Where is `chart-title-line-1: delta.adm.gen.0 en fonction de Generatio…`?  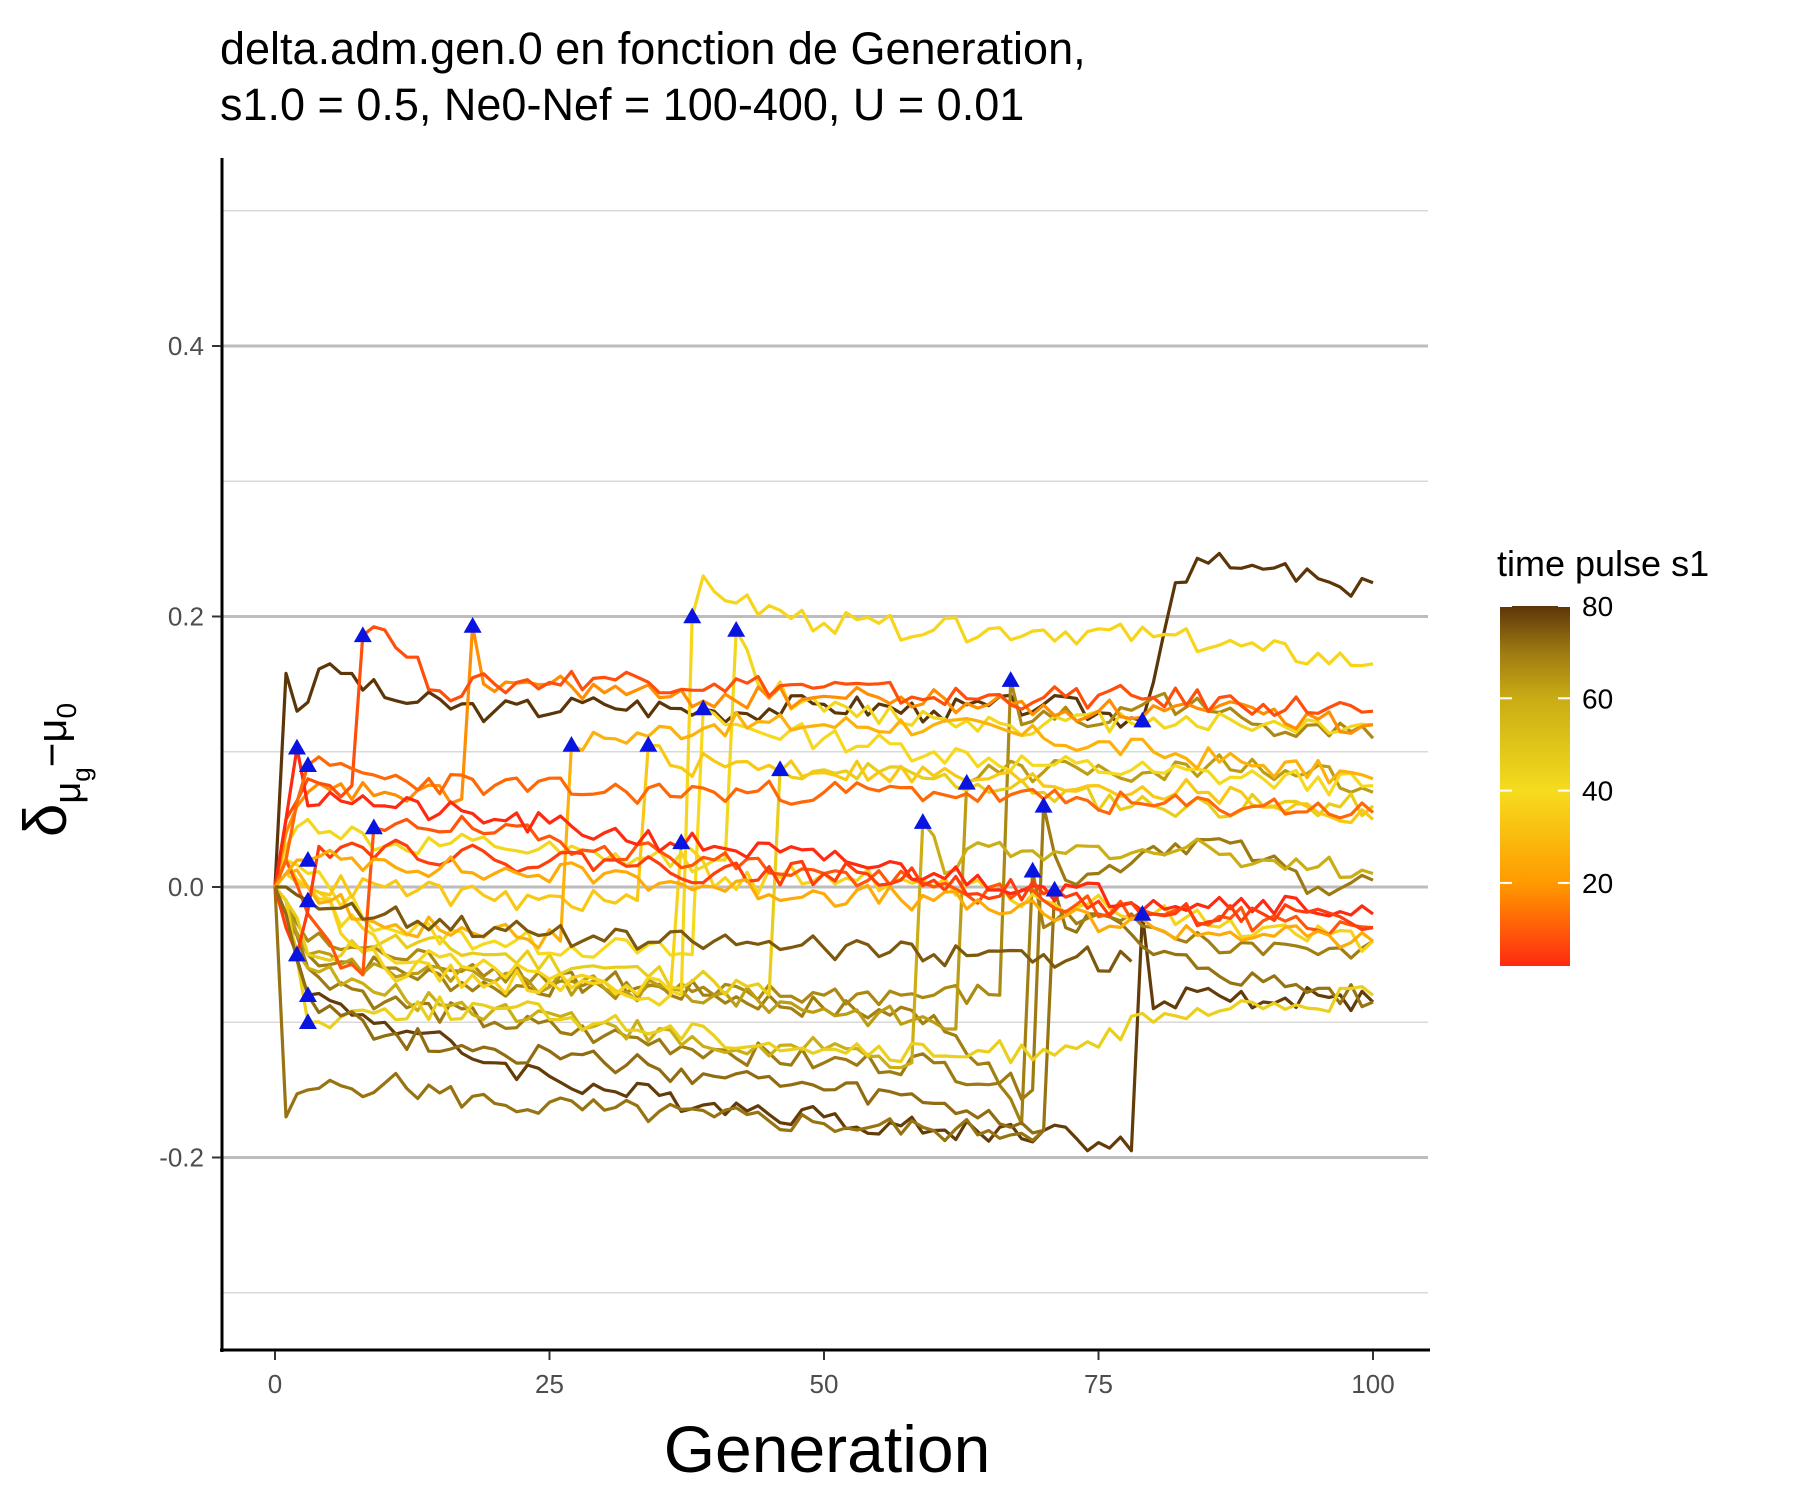 chart-title-line-1: delta.adm.gen.0 en fonction de Generatio… is located at coordinates (653, 48).